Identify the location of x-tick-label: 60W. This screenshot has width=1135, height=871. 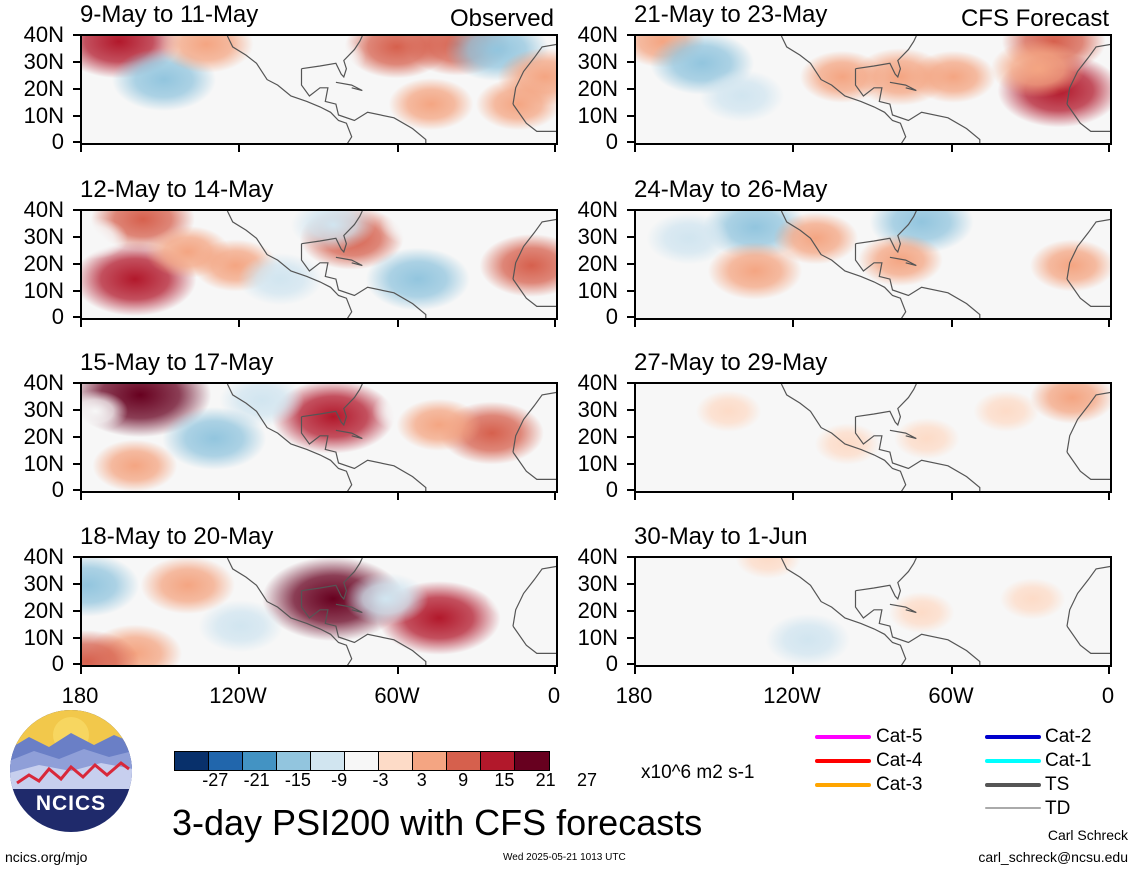
(951, 695).